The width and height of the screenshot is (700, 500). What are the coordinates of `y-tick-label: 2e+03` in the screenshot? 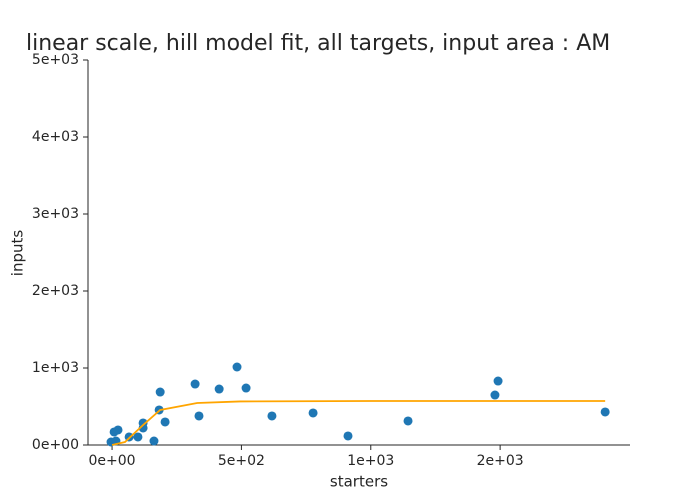 It's located at (55, 291).